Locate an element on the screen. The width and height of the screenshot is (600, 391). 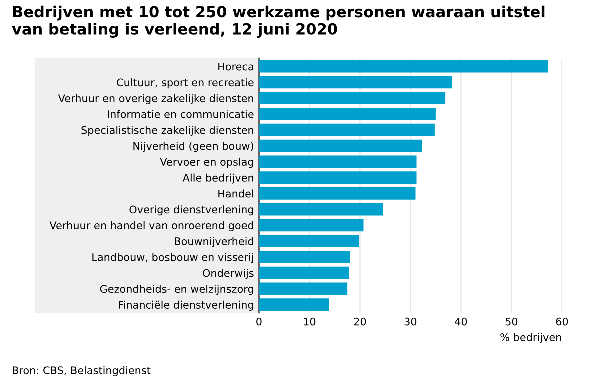
x-tick-label: 30 is located at coordinates (410, 322).